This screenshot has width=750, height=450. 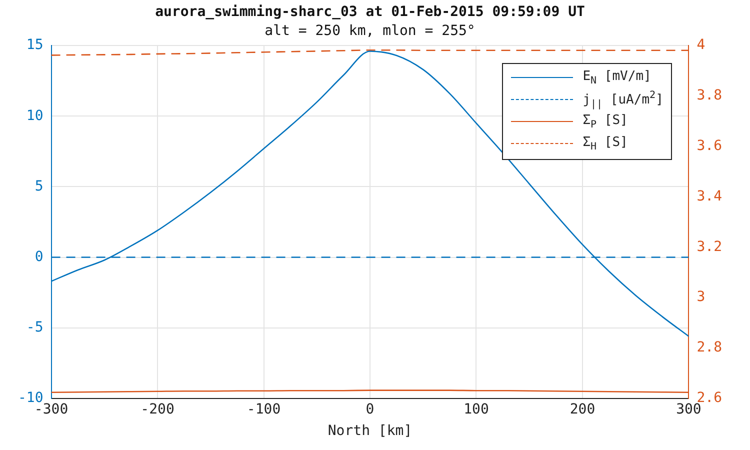 What do you see at coordinates (701, 45) in the screenshot?
I see `y2-tick-label: 4` at bounding box center [701, 45].